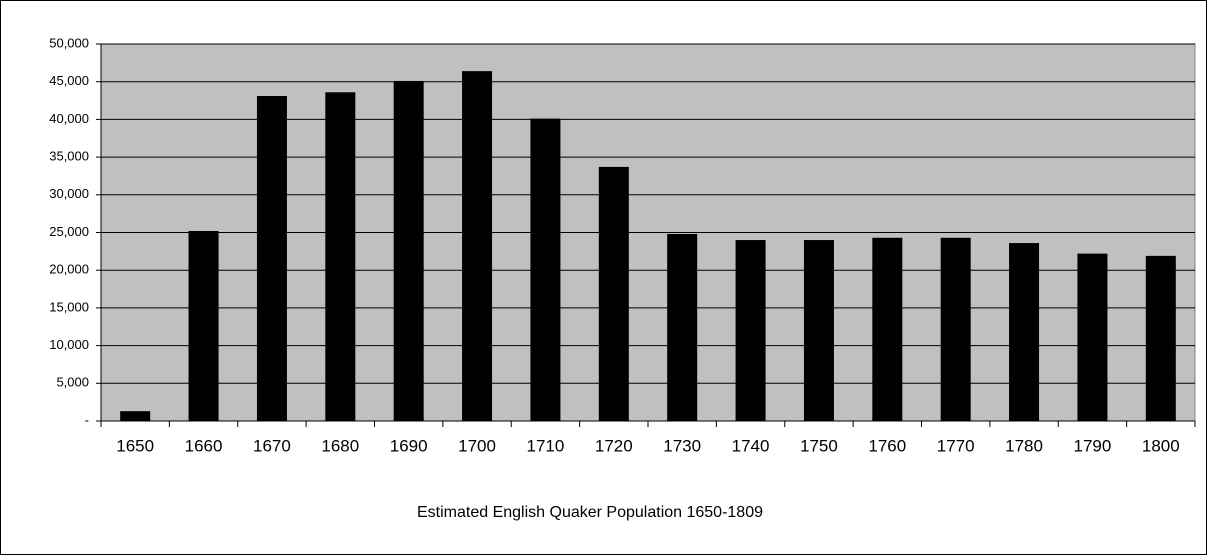  I want to click on y-tick-label: 35,000, so click(69, 156).